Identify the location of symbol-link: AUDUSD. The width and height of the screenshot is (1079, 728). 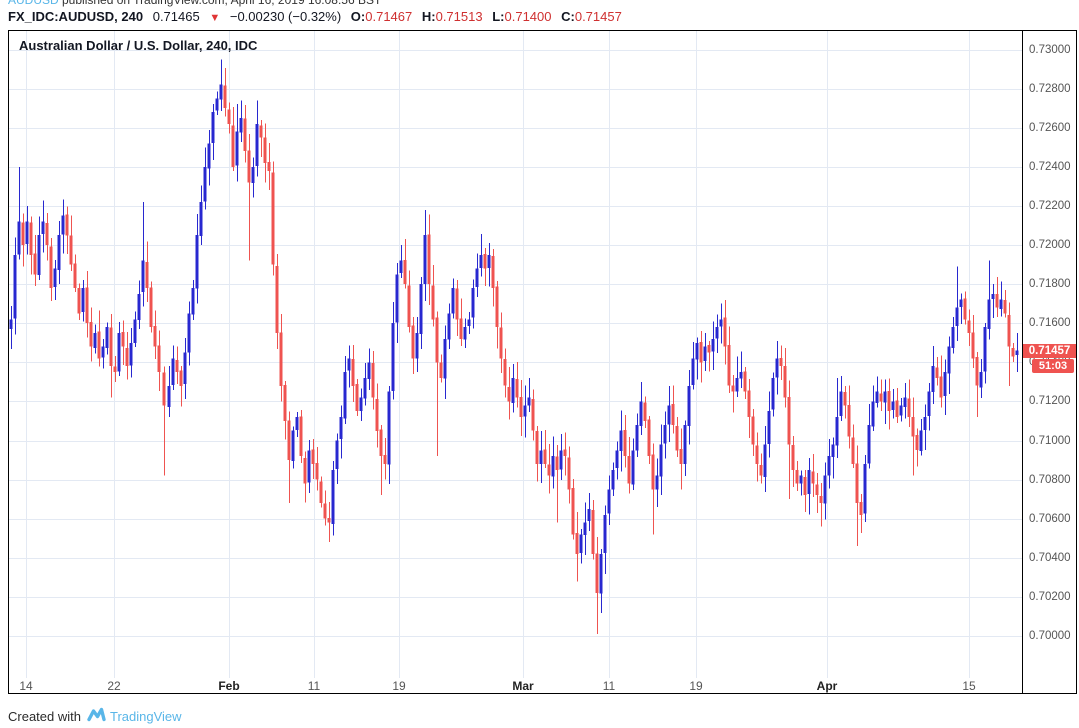
(33, 3).